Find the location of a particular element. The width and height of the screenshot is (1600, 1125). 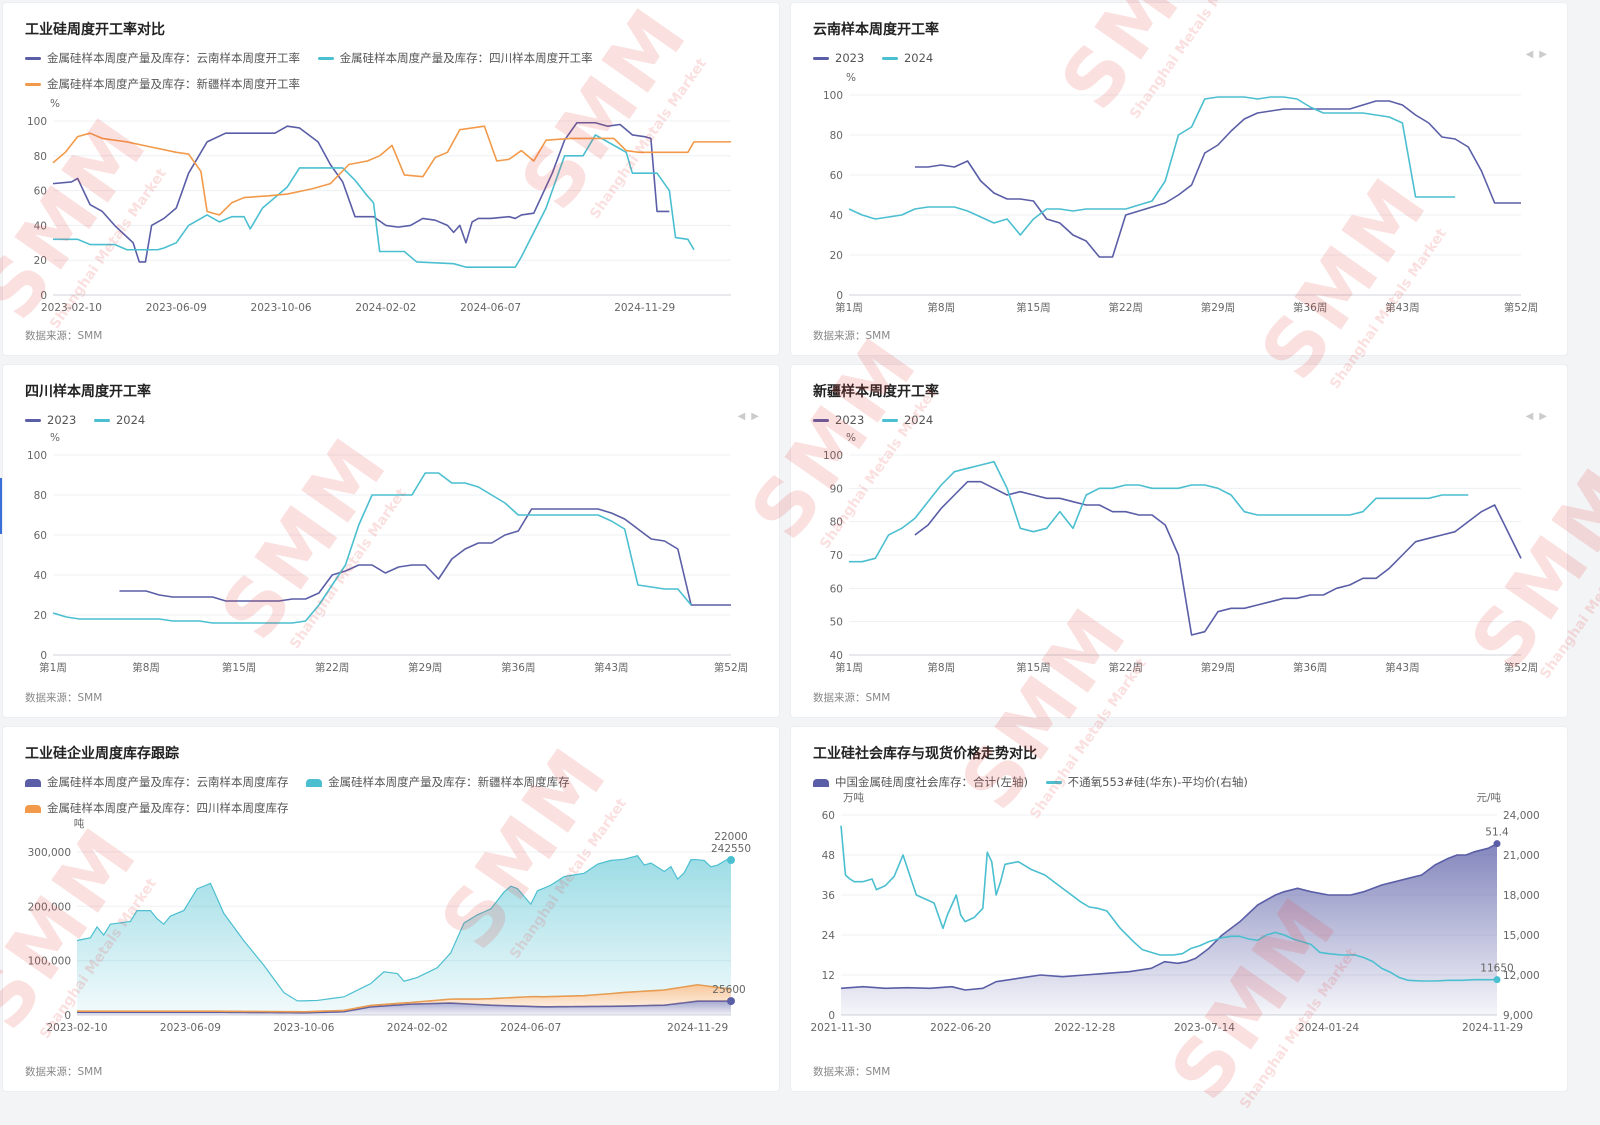

x-tick-label: 2022-12-28 is located at coordinates (1084, 1028).